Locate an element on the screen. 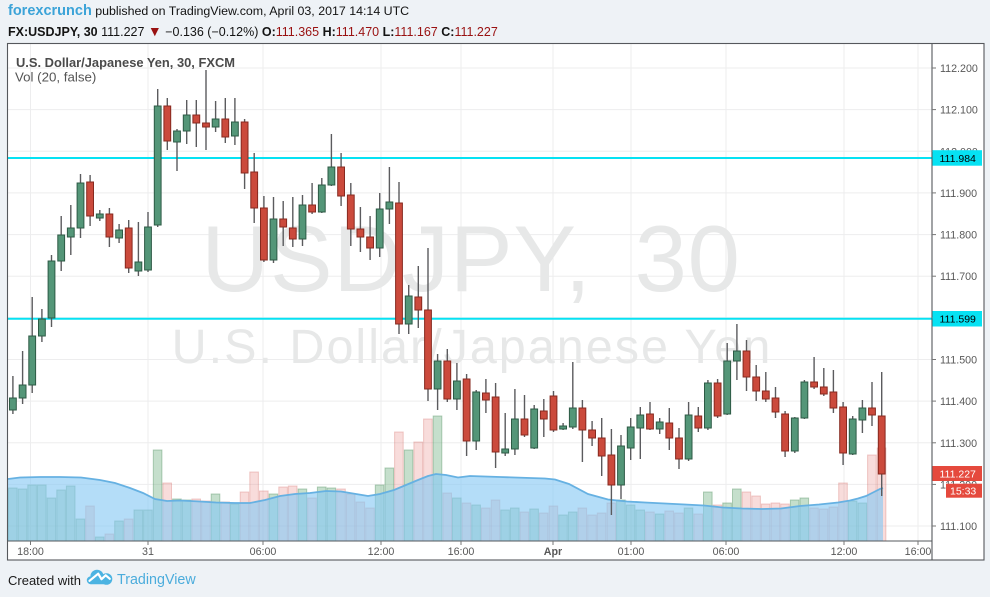  svg-text: 112.100 is located at coordinates (959, 111).